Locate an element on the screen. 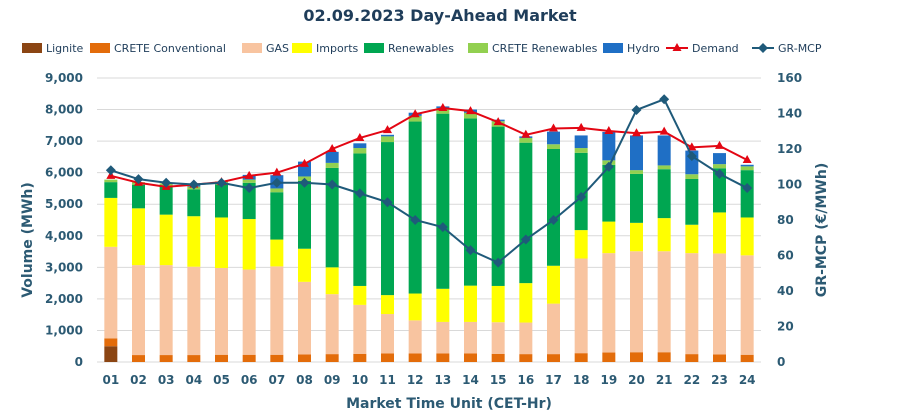 This screenshot has height=414, width=902. y-axis-label: Volume (MWh) is located at coordinates (28, 240).